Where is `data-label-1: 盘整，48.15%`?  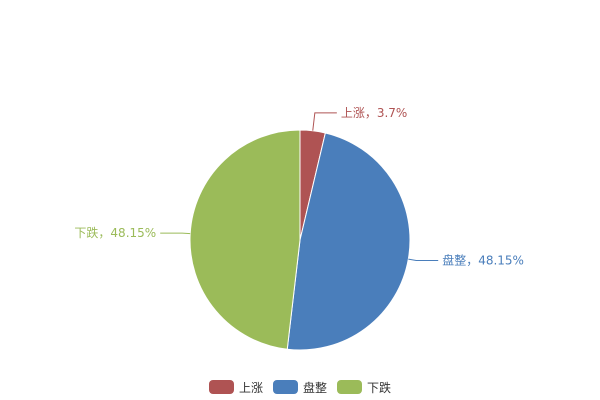 data-label-1: 盘整，48.15% is located at coordinates (483, 259).